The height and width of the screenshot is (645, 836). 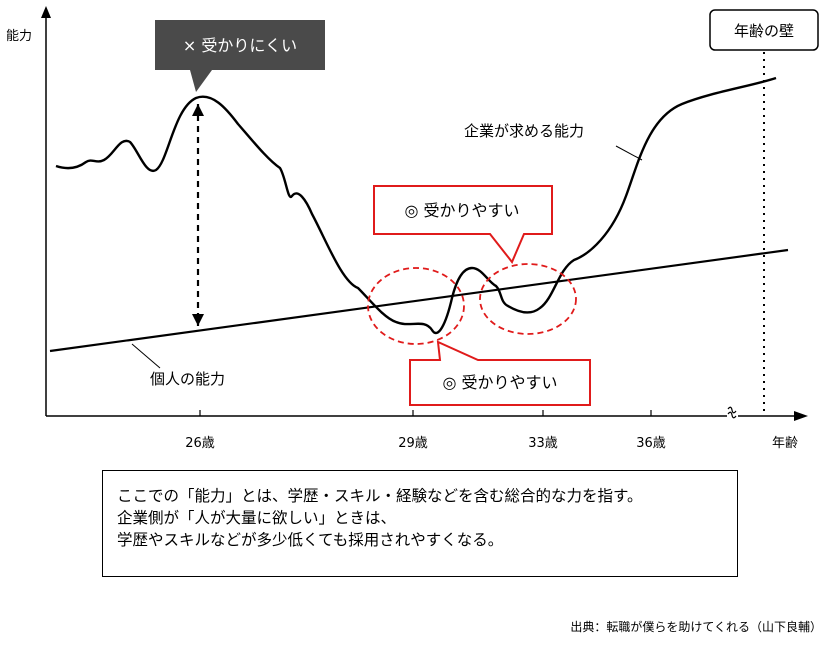 I want to click on age-wall-label: 年齢の壁, so click(x=764, y=31).